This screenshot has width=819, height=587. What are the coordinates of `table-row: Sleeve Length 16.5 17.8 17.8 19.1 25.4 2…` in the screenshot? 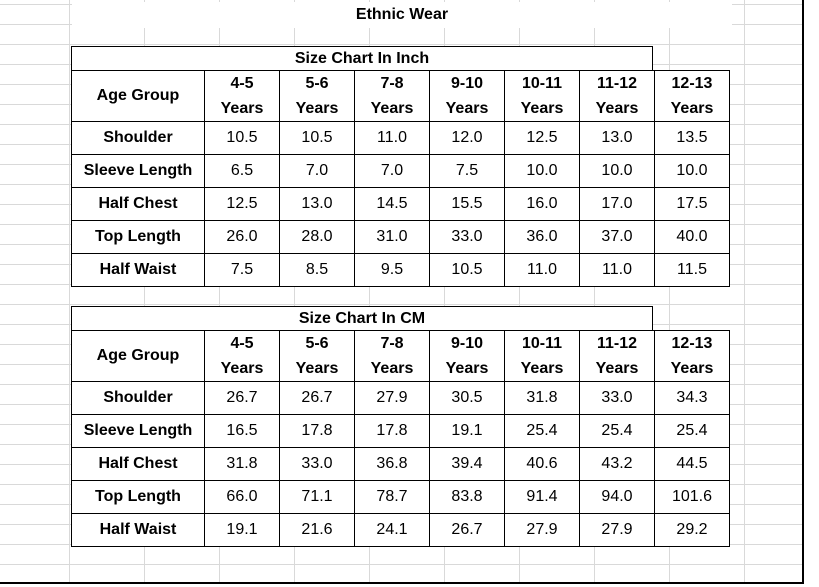 It's located at (400, 431).